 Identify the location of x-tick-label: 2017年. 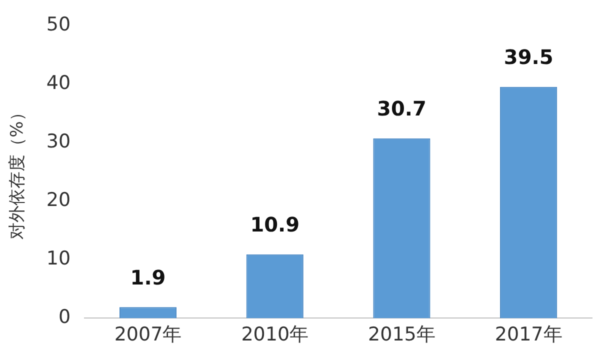
(528, 335).